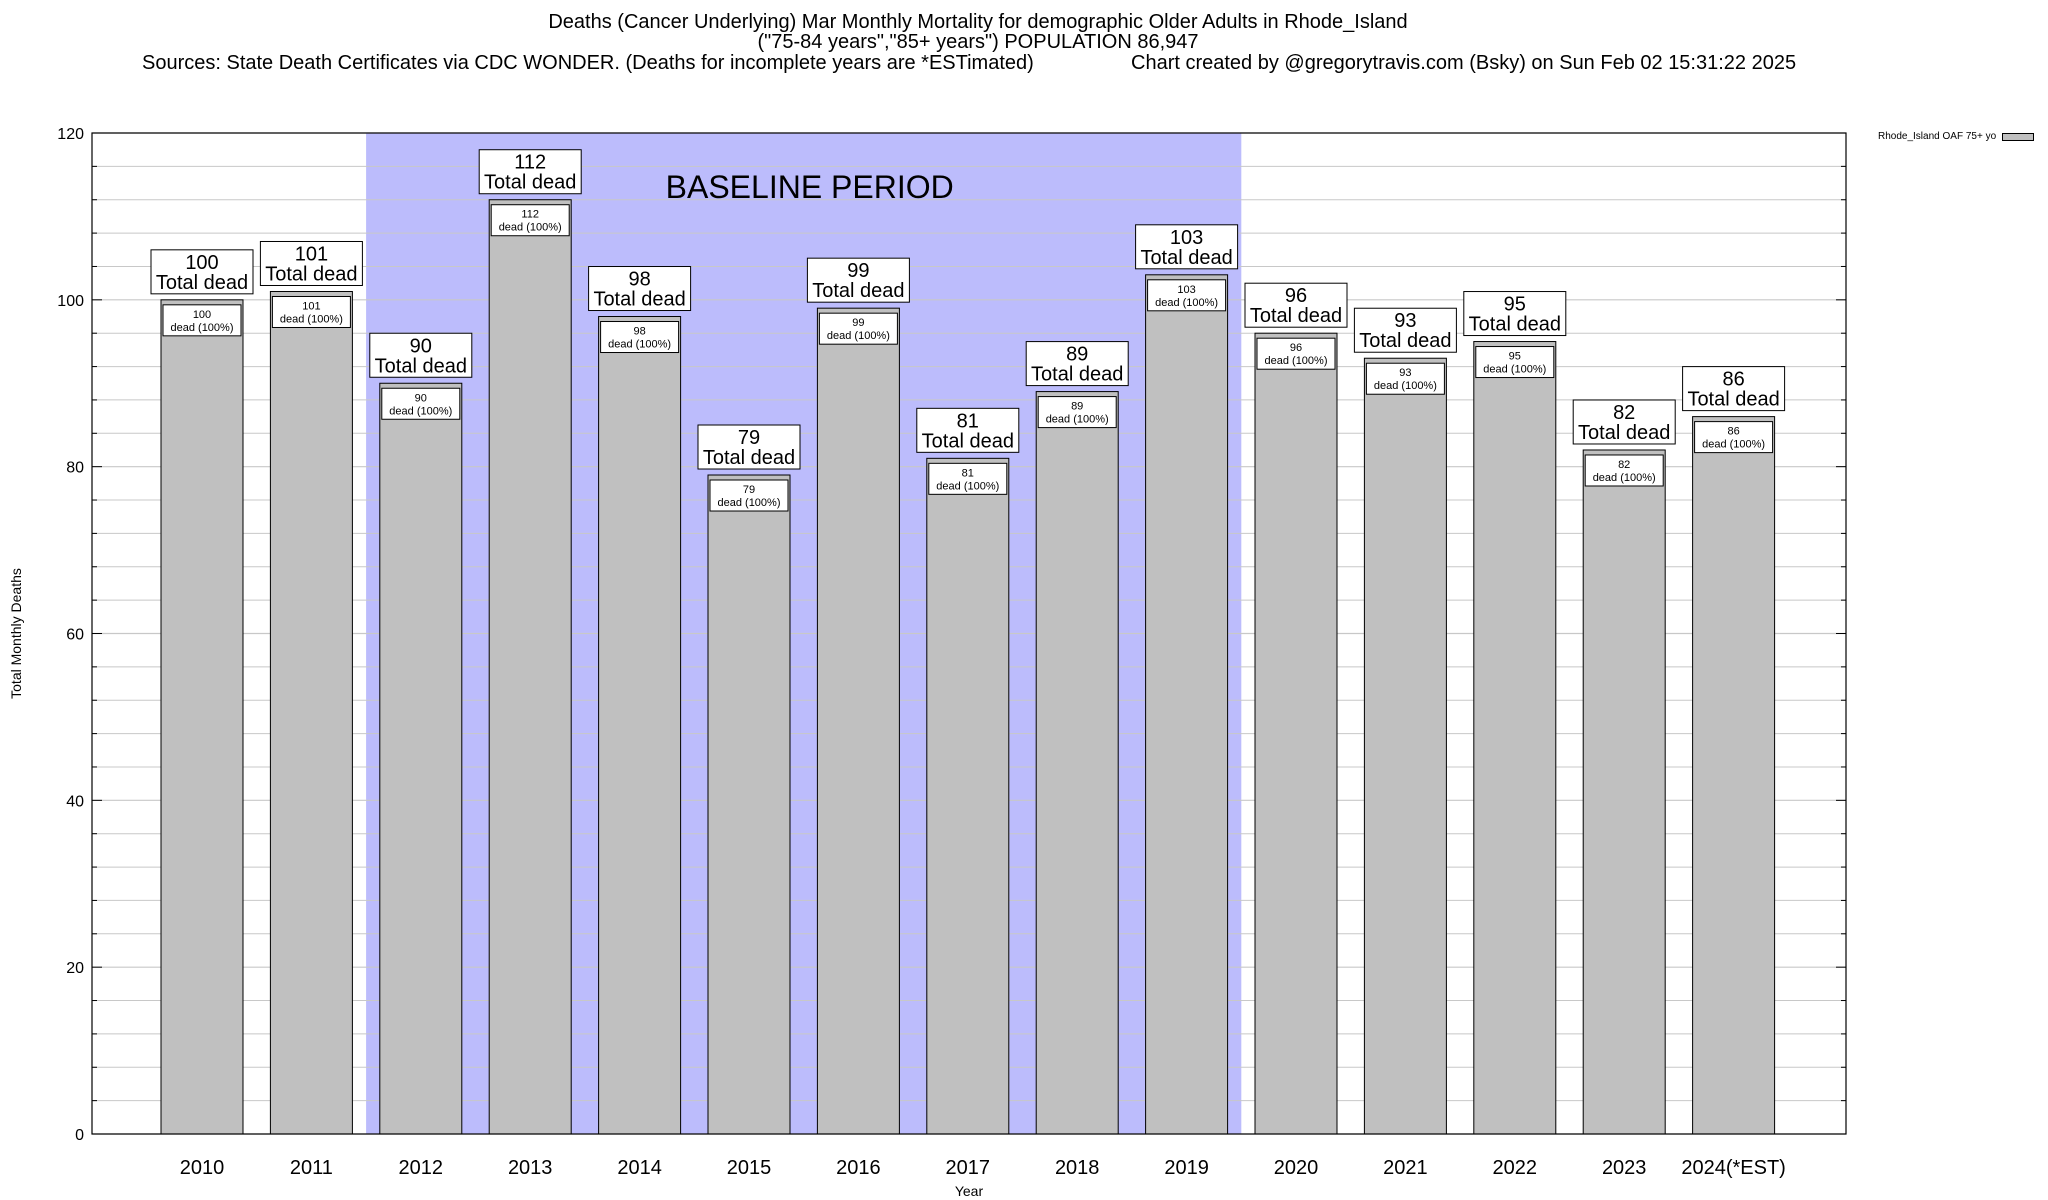 This screenshot has height=1200, width=2048. I want to click on y-tick-label: 20, so click(75, 968).